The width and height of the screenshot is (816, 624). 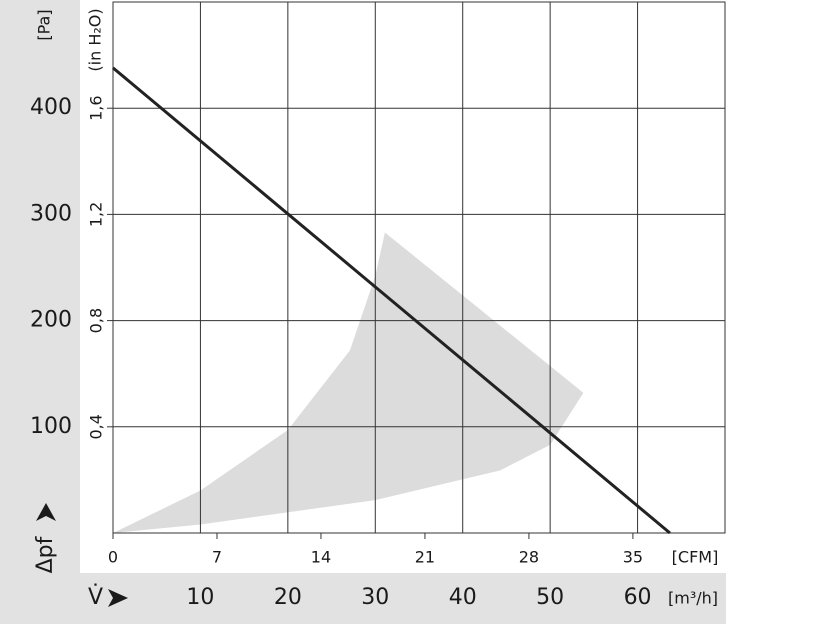 I want to click on x-tick-label: 10, so click(x=200, y=597).